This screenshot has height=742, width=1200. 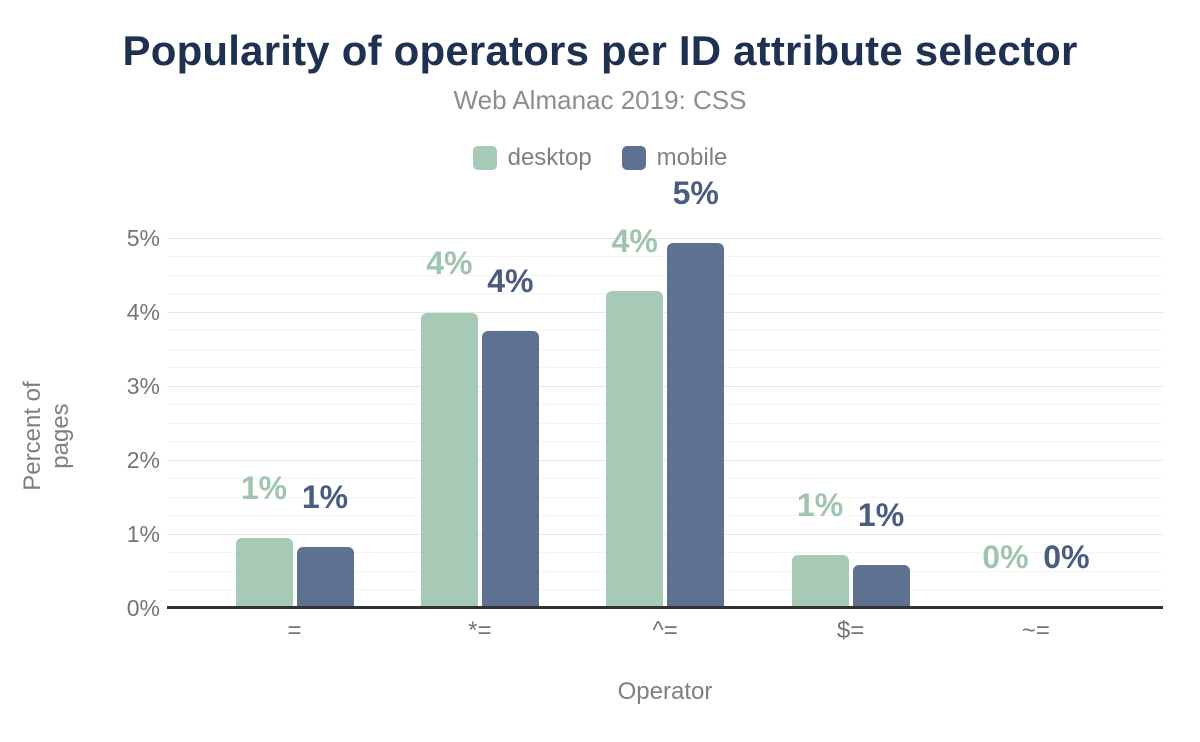 What do you see at coordinates (143, 238) in the screenshot?
I see `y-axis-tick-label: 5%` at bounding box center [143, 238].